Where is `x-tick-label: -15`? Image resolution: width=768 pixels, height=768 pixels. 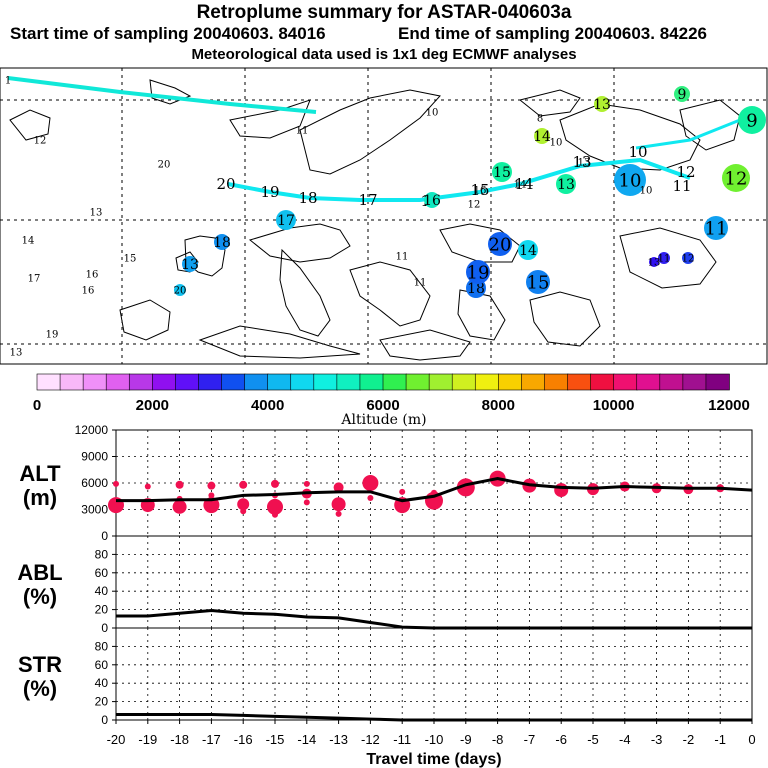 x-tick-label: -15 is located at coordinates (275, 739).